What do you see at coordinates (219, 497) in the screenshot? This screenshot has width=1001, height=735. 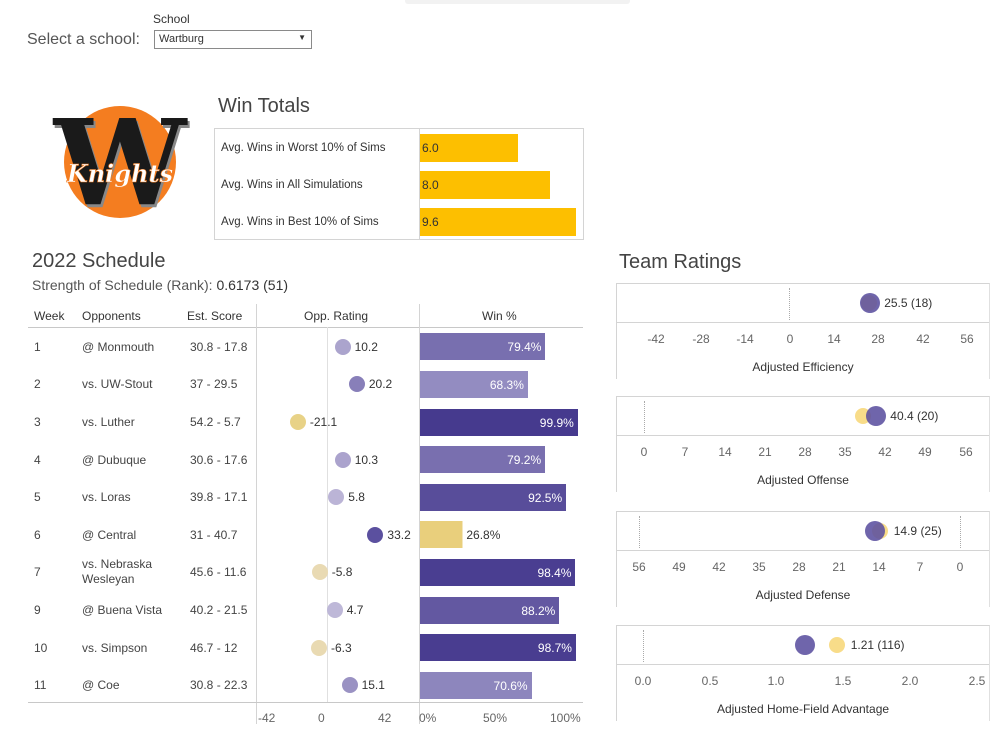 I see `row-est-score: 39.8 - 17.1` at bounding box center [219, 497].